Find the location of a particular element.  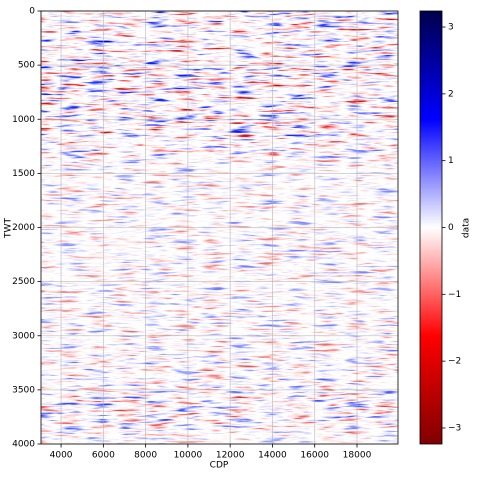

y-tick-label: 1500 is located at coordinates (23, 174).